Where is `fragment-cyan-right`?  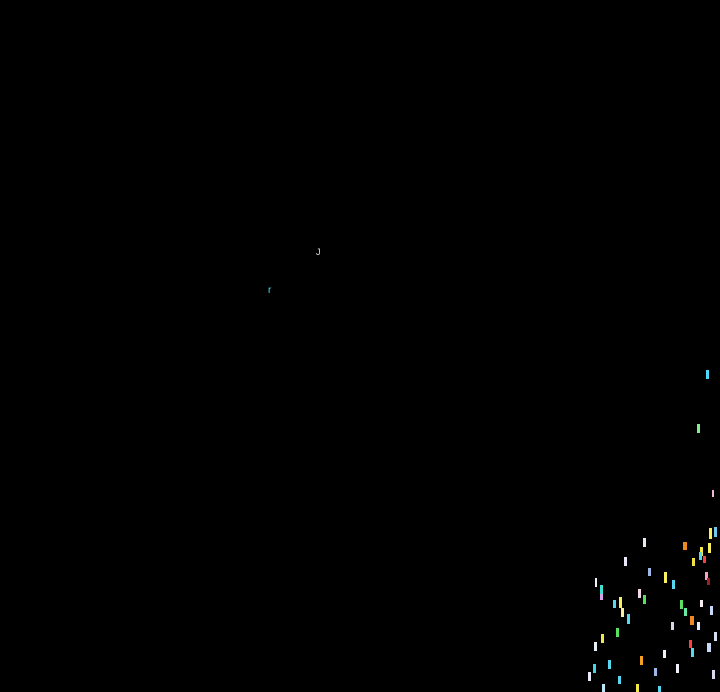
fragment-cyan-right is located at coordinates (707, 374).